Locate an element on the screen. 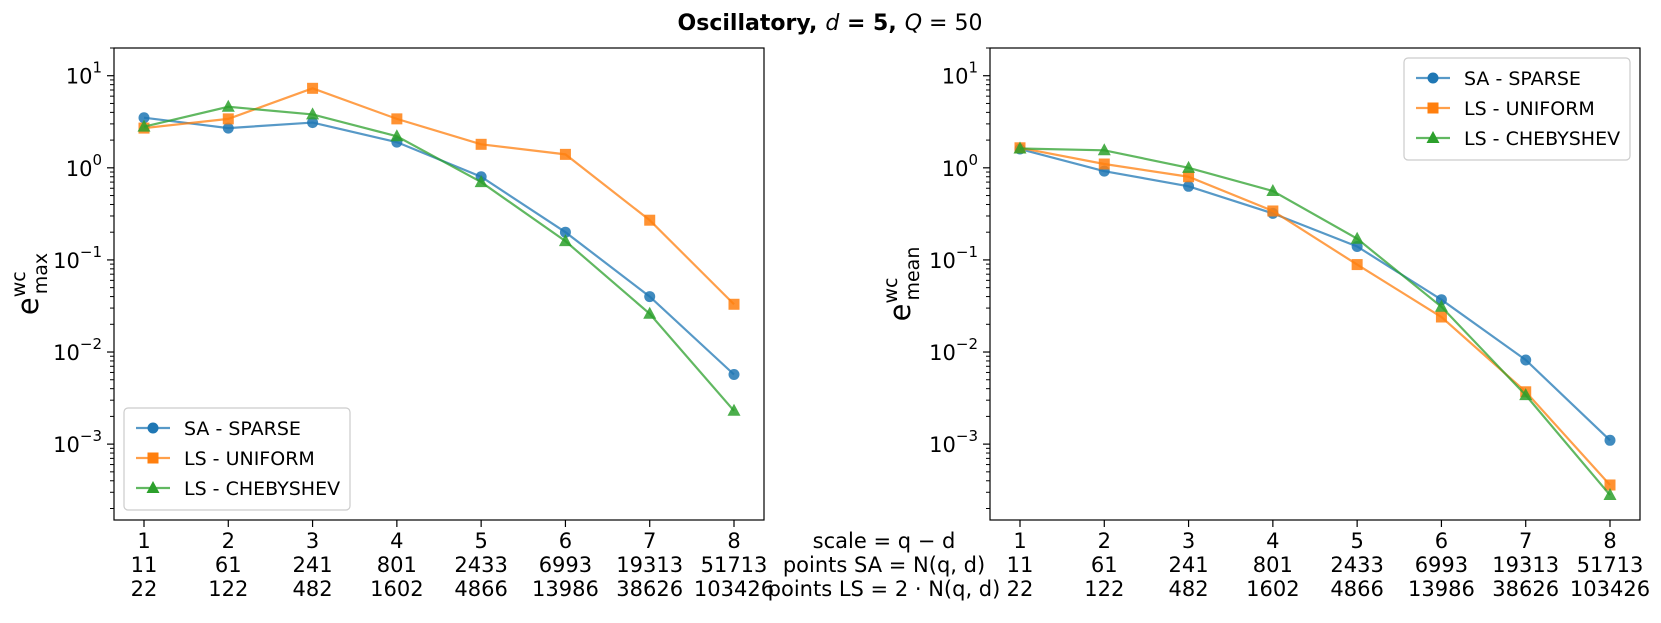  x-tick-label-points-sa: 2433 is located at coordinates (1356, 565).